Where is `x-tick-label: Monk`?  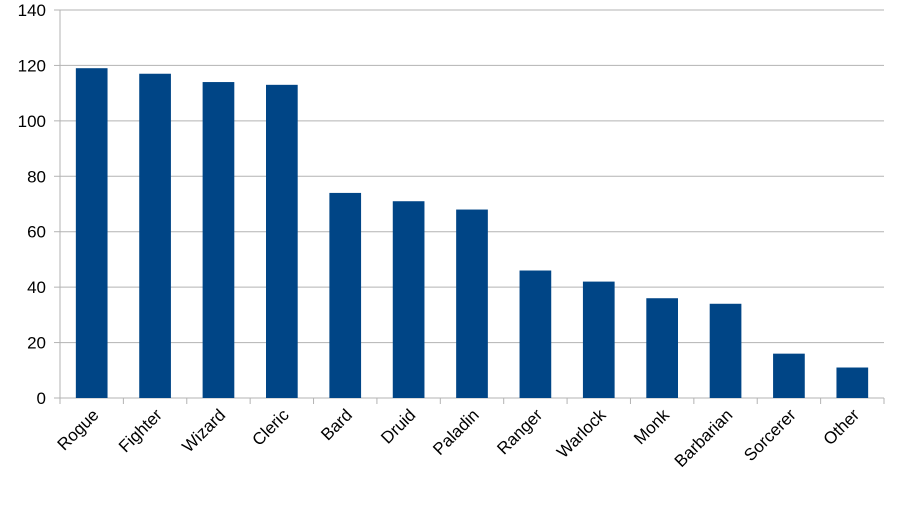
x-tick-label: Monk is located at coordinates (651, 426).